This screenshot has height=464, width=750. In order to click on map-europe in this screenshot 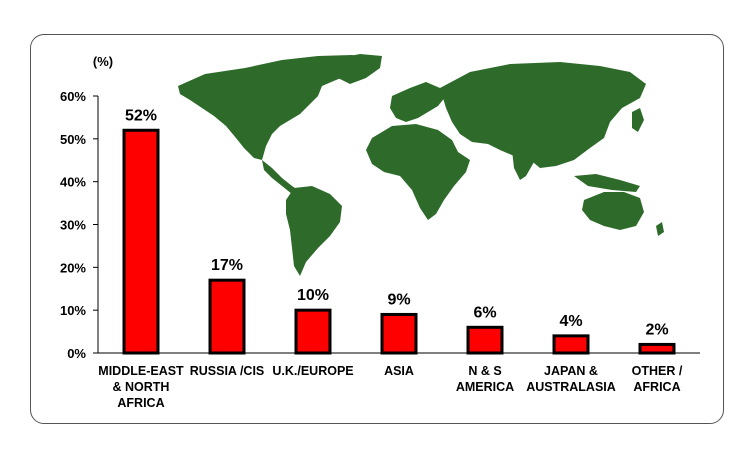, I will do `click(418, 102)`.